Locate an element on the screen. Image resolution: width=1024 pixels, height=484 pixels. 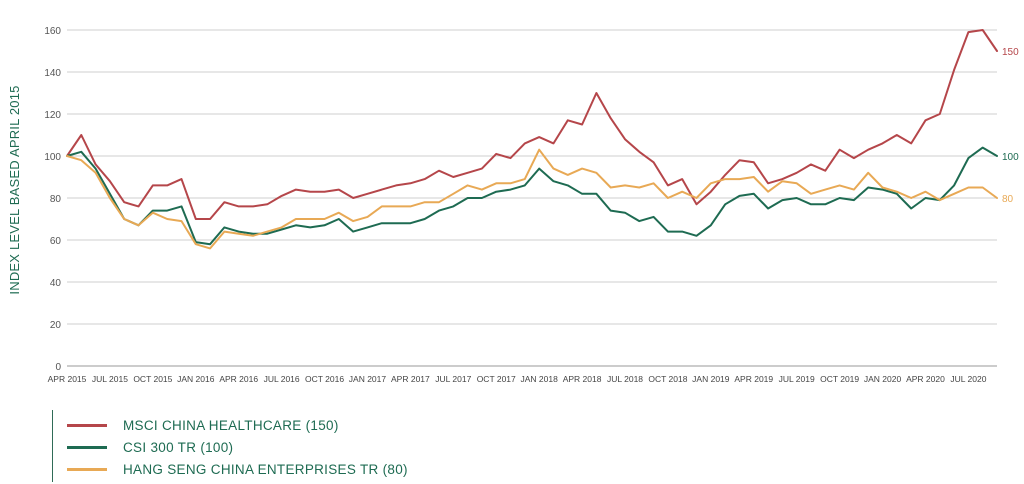
x-tick-label: JUL 2018 is located at coordinates (625, 379).